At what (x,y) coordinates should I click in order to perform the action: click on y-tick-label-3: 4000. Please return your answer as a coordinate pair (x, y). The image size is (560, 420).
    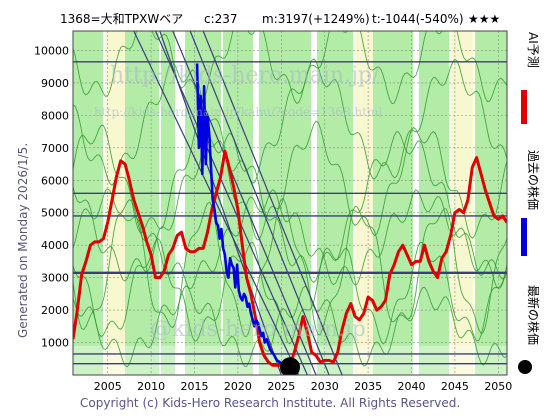
    Looking at the image, I should click on (55, 245).